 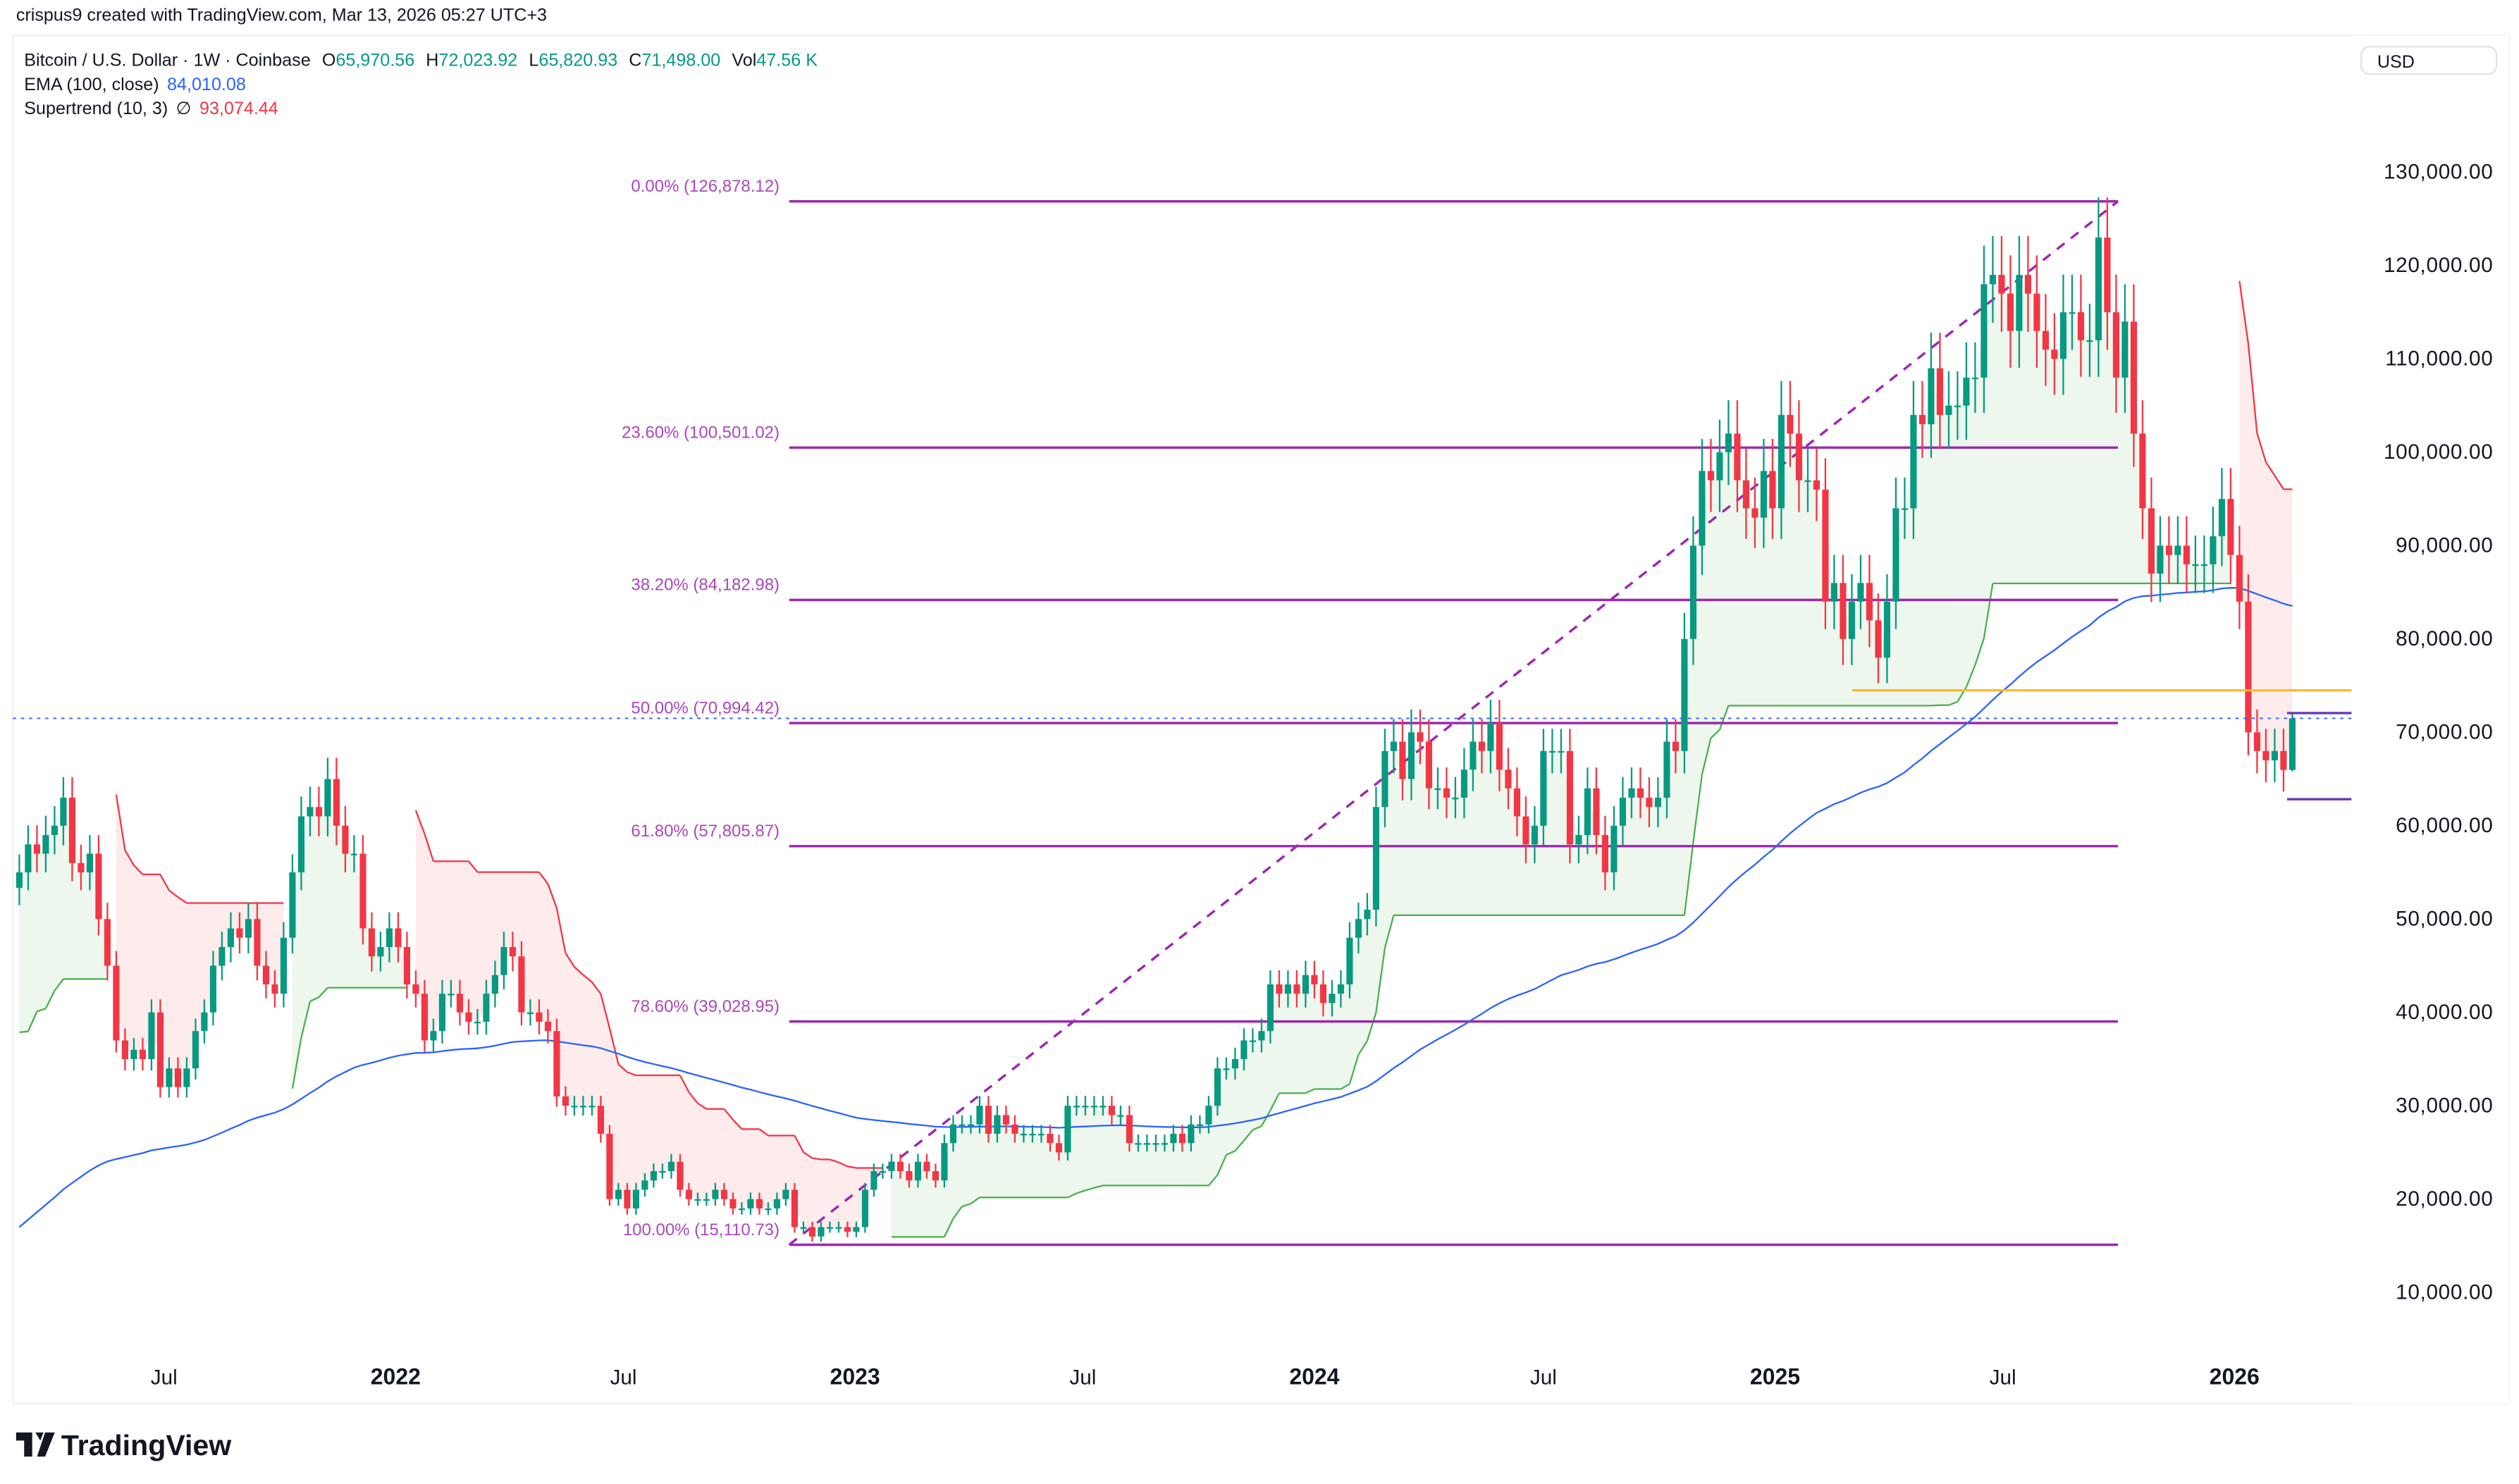 What do you see at coordinates (2444, 731) in the screenshot?
I see `y-tick-label: 70,000.00` at bounding box center [2444, 731].